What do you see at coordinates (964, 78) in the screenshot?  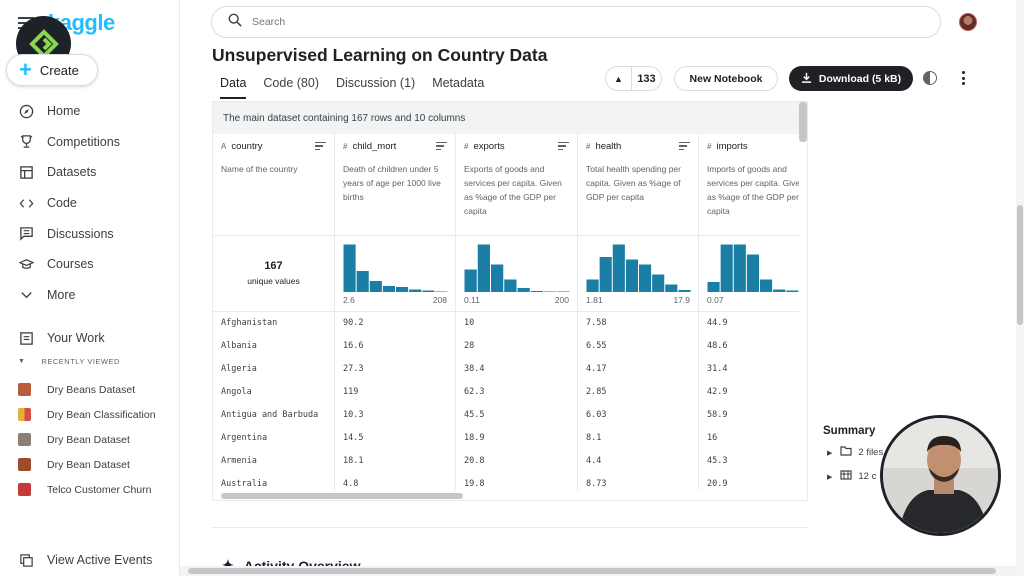 I see `more-options-icon` at bounding box center [964, 78].